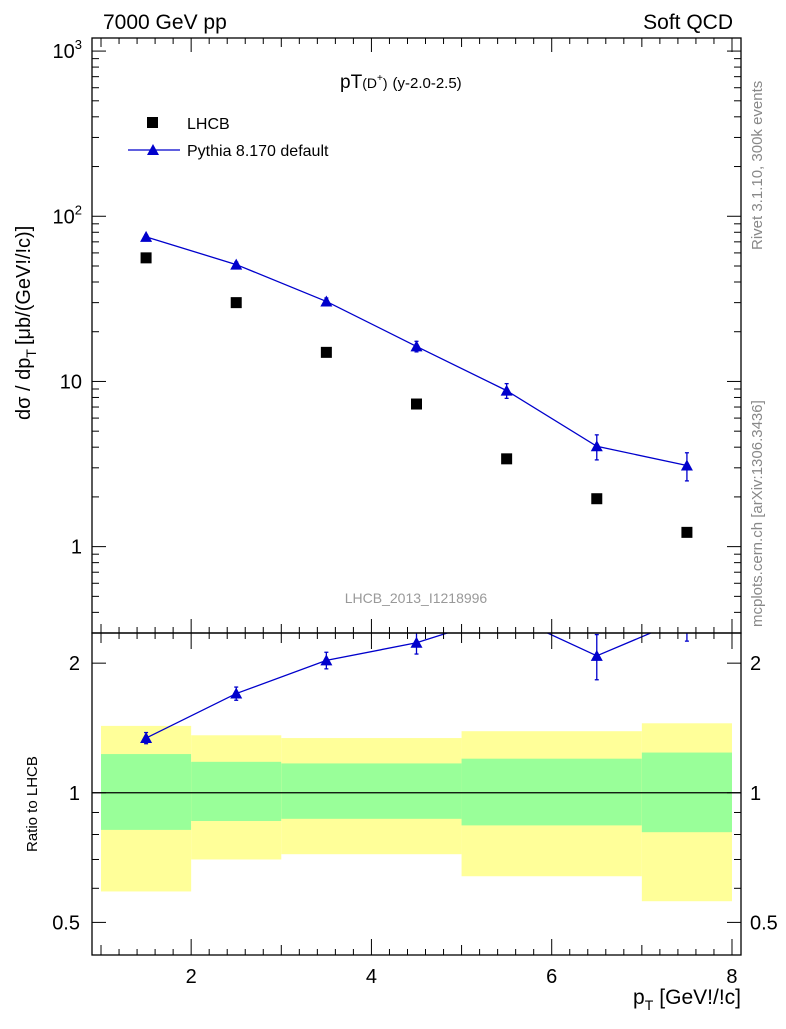 This screenshot has width=786, height=1029. Describe the element at coordinates (31, 353) in the screenshot. I see `main-y-axis-label-sub: T` at that location.